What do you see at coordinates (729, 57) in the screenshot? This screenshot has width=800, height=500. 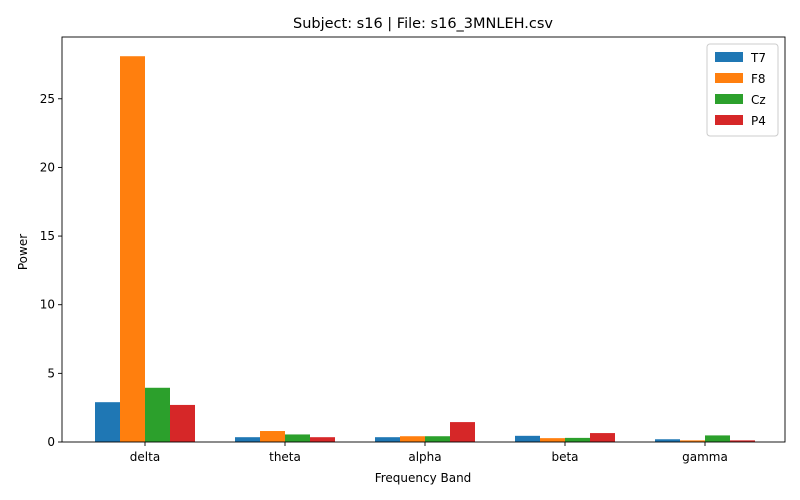 I see `legend-swatch-t7` at bounding box center [729, 57].